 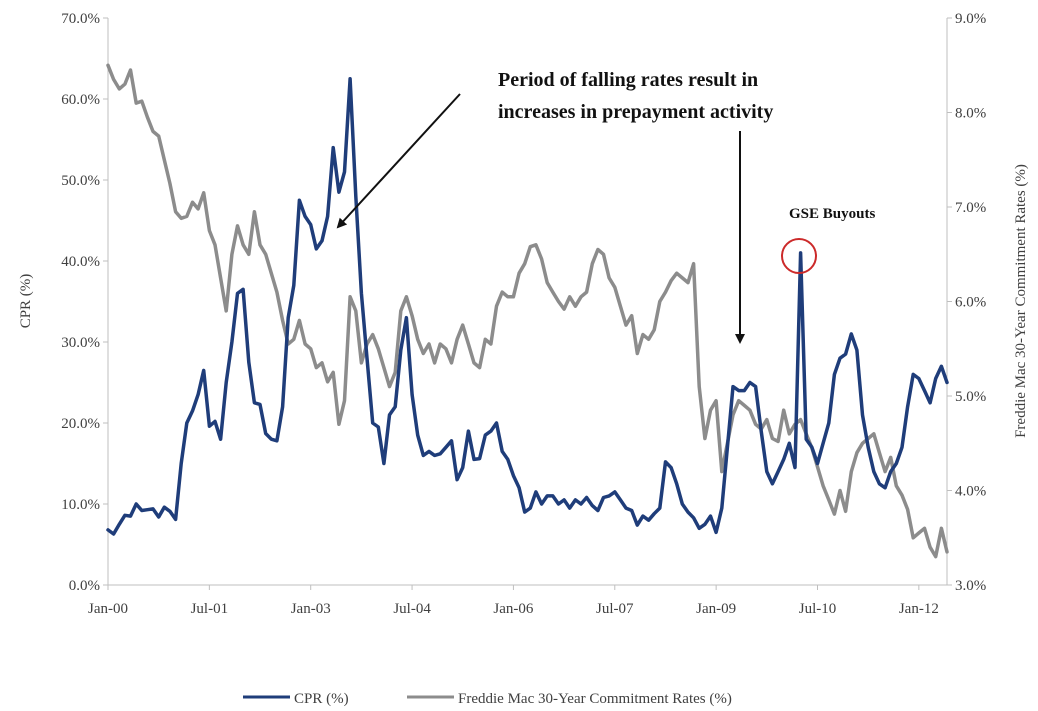 I want to click on left-tick-label: 50.0%, so click(x=80, y=181).